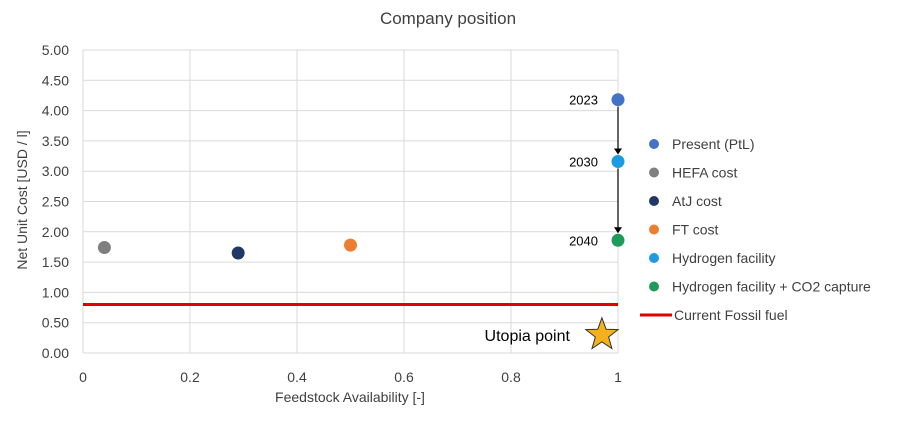 The image size is (900, 425). I want to click on x-tick-label: 0, so click(83, 377).